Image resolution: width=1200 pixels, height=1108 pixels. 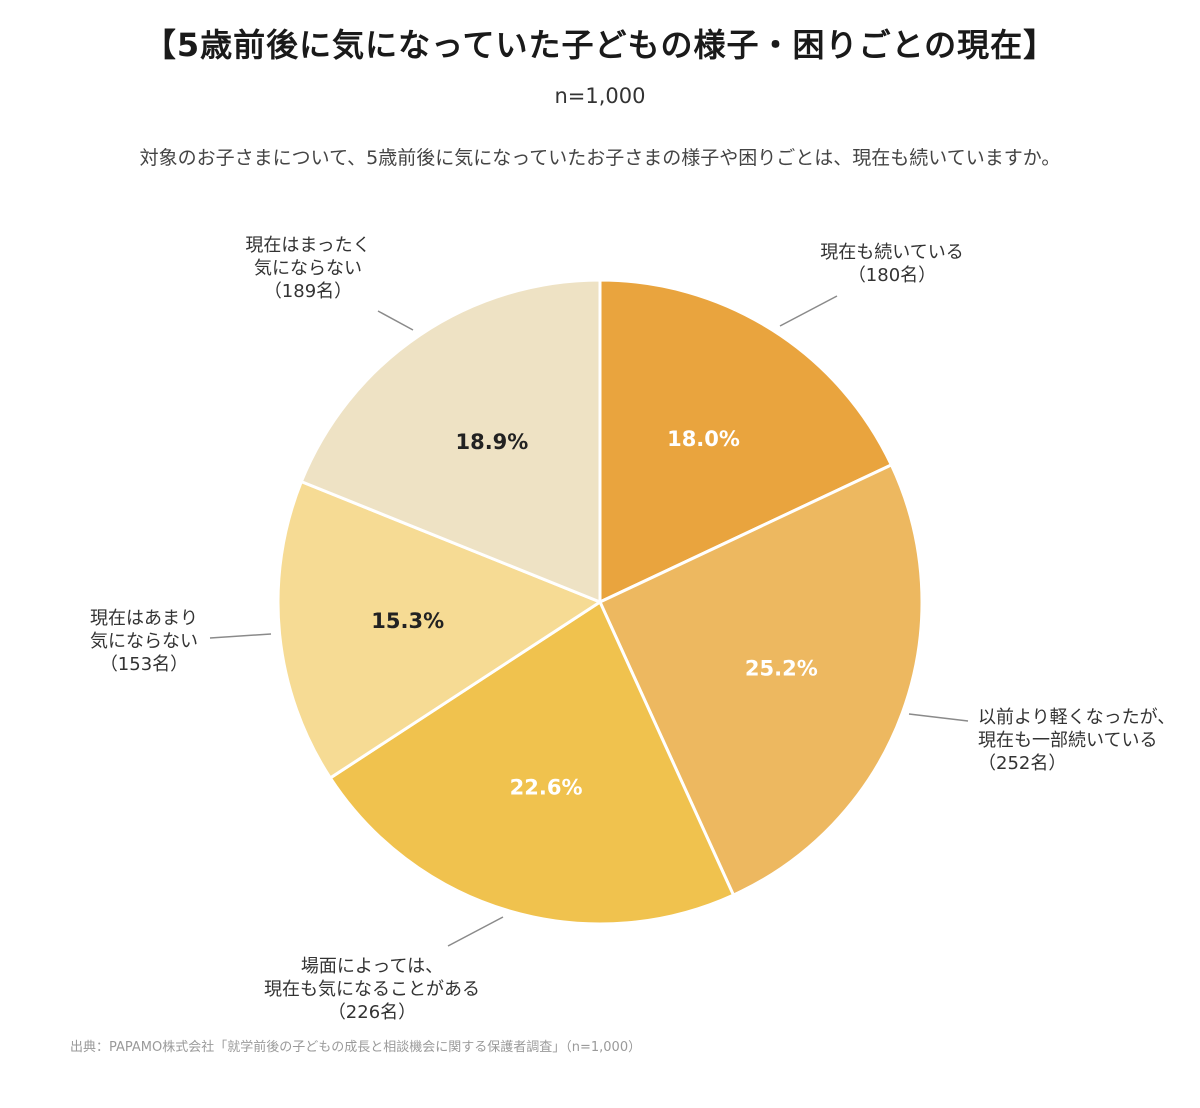 What do you see at coordinates (546, 788) in the screenshot?
I see `slice-percent-label-2: 22.6%` at bounding box center [546, 788].